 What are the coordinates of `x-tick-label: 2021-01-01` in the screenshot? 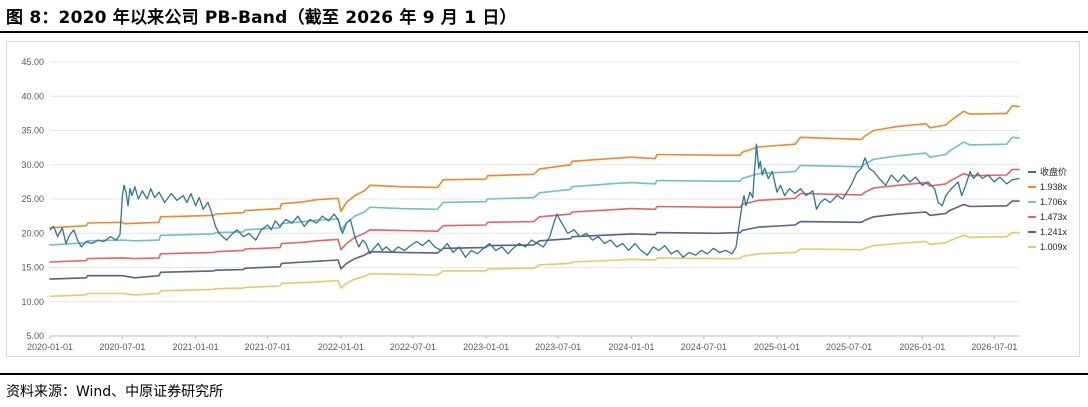 It's located at (196, 347).